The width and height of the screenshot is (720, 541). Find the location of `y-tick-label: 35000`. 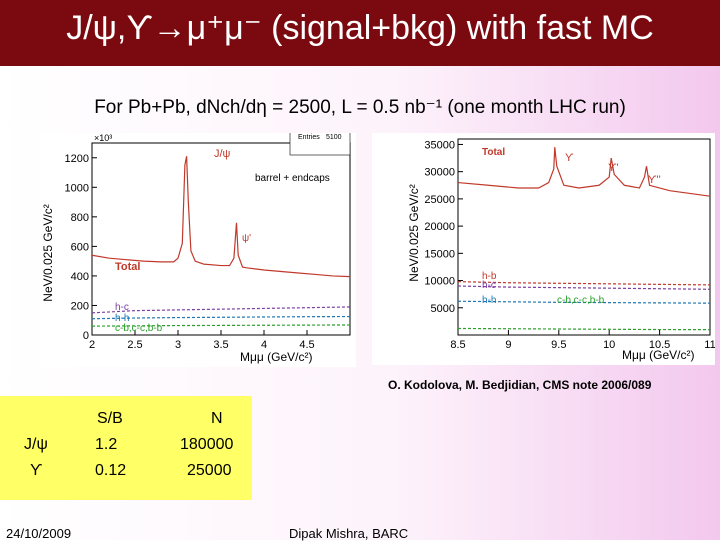

y-tick-label: 35000 is located at coordinates (439, 145).